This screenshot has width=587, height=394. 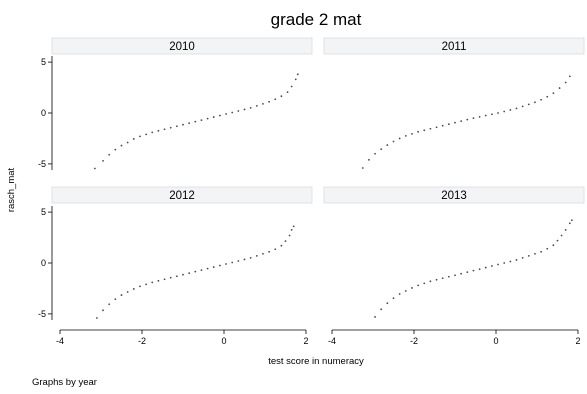 I want to click on y-tick-label: -5, so click(x=42, y=314).